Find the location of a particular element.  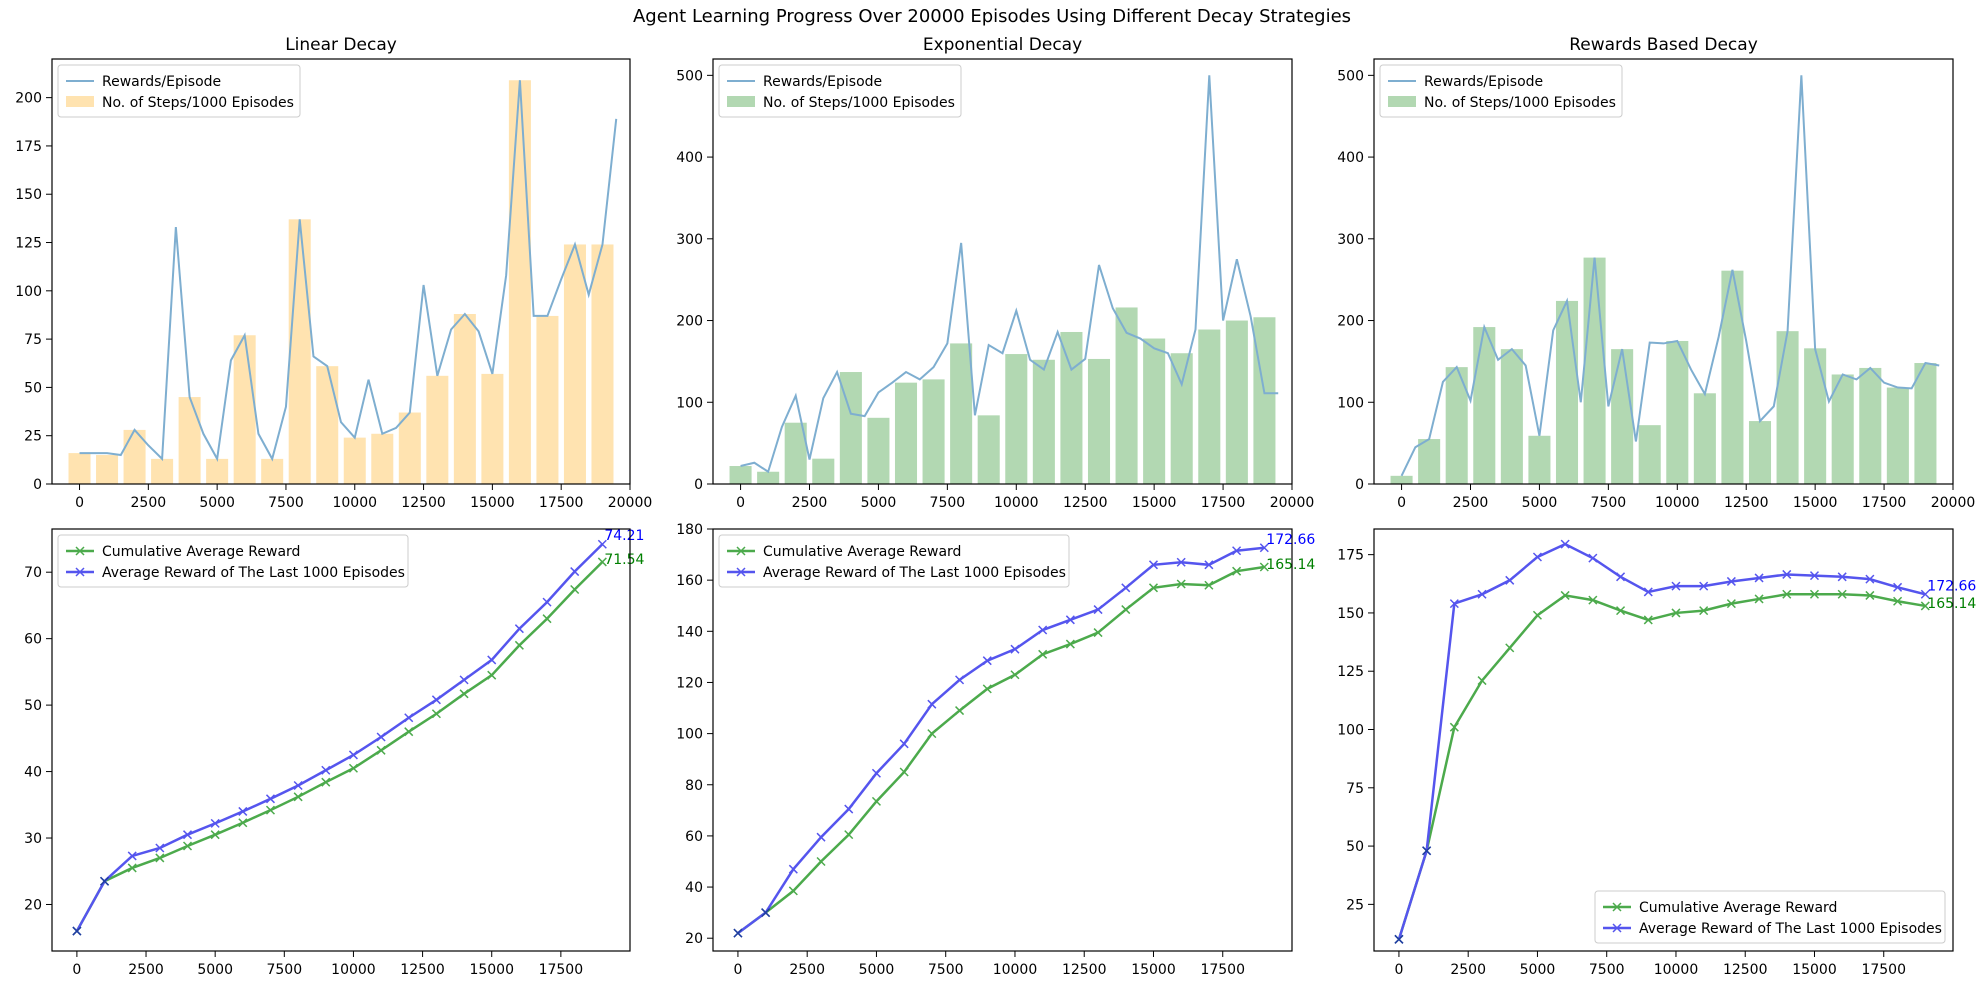

legend-bar-swatch is located at coordinates (80, 101).